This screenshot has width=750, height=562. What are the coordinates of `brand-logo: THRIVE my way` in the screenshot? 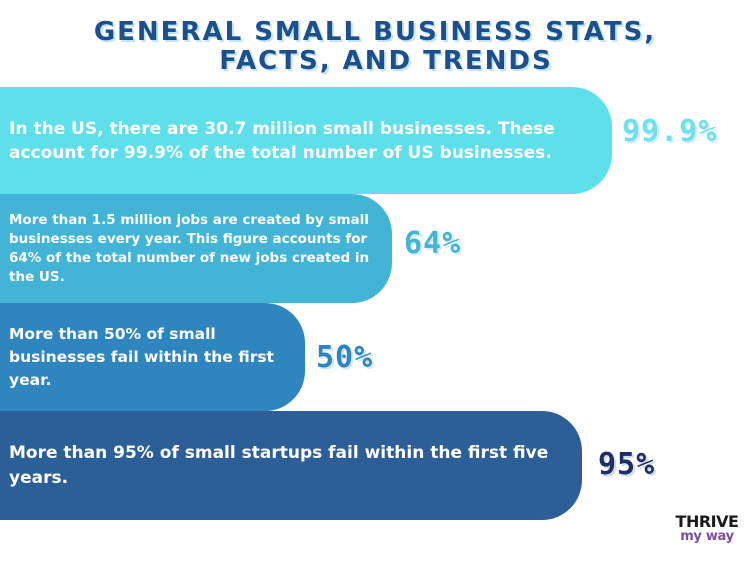 It's located at (707, 528).